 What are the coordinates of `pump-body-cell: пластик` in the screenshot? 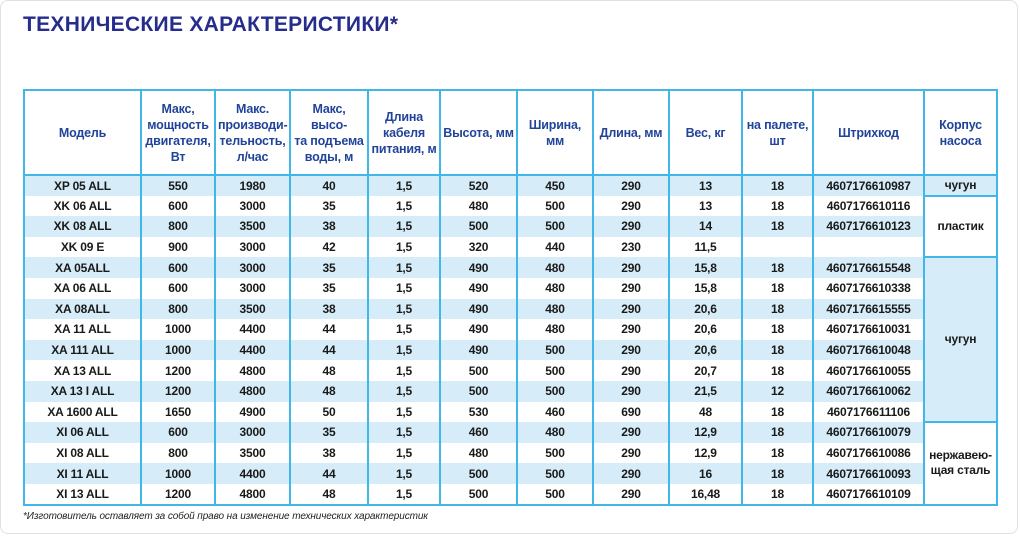 It's located at (960, 226).